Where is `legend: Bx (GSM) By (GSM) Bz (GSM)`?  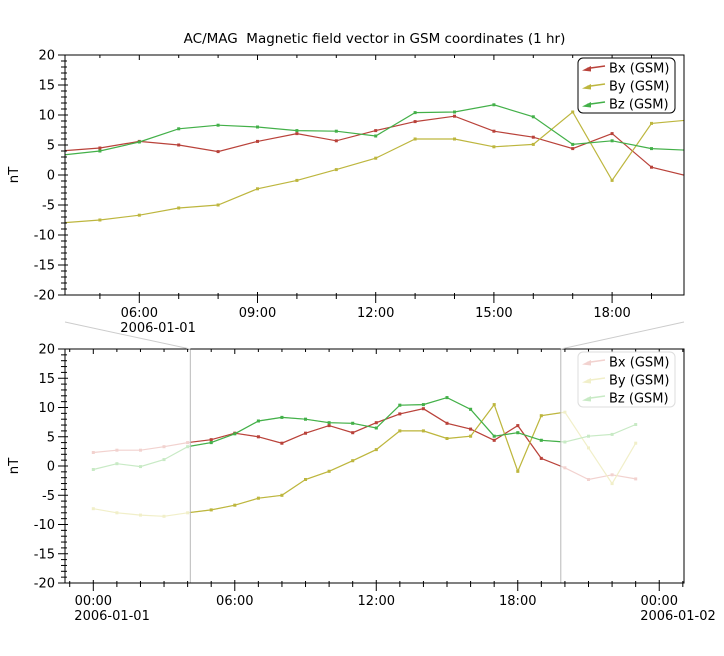
legend: Bx (GSM) By (GSM) Bz (GSM) is located at coordinates (626, 85).